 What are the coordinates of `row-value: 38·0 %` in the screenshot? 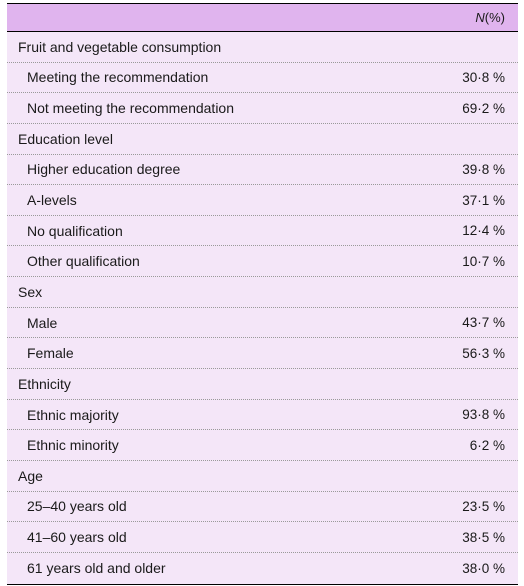 It's located at (483, 568).